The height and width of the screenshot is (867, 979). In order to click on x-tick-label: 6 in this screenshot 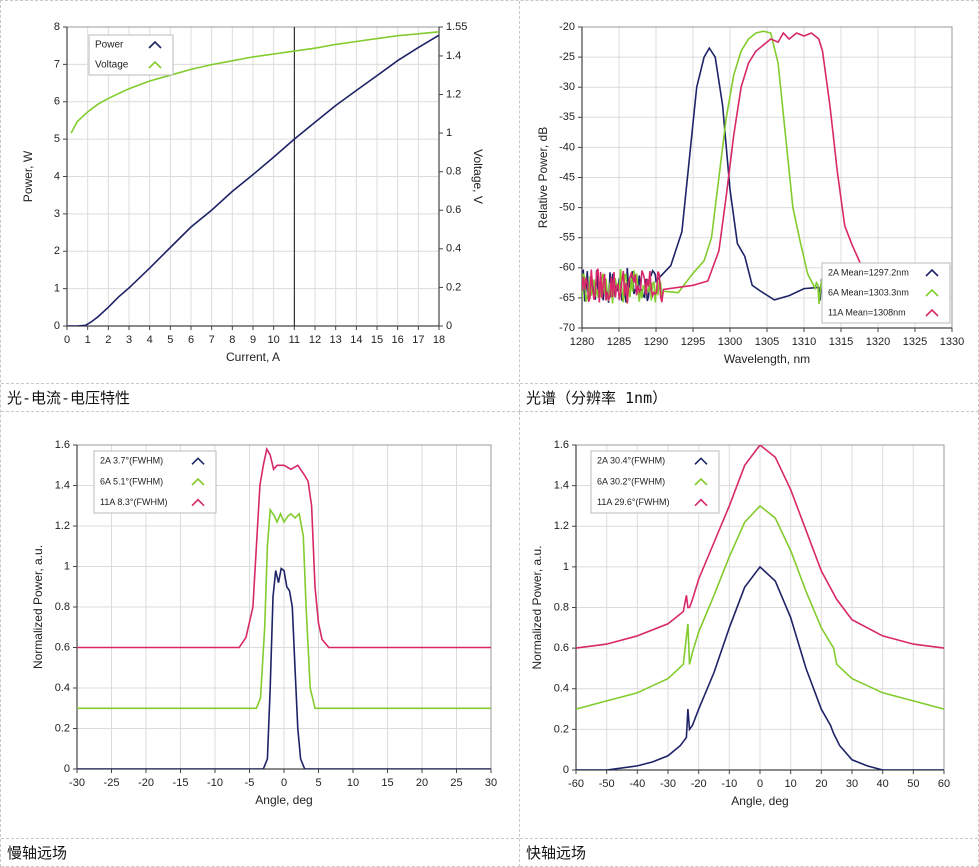, I will do `click(191, 340)`.